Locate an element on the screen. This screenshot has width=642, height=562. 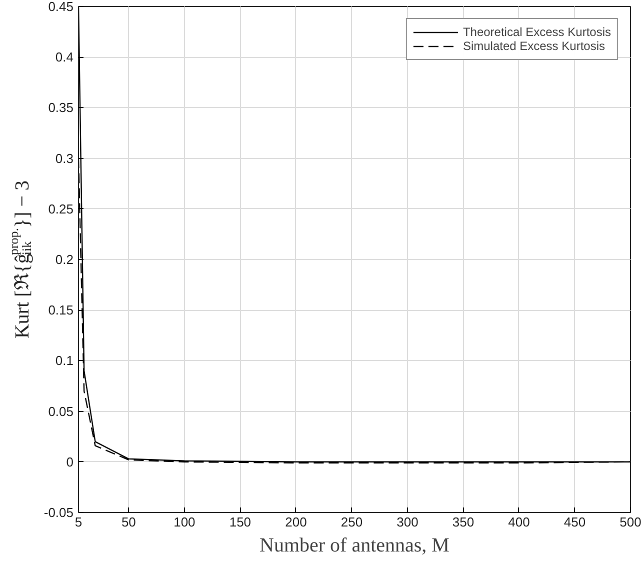
y-axis-title: Kurt [ℜ{ĝprop.iik}] − 3 is located at coordinates (20, 259).